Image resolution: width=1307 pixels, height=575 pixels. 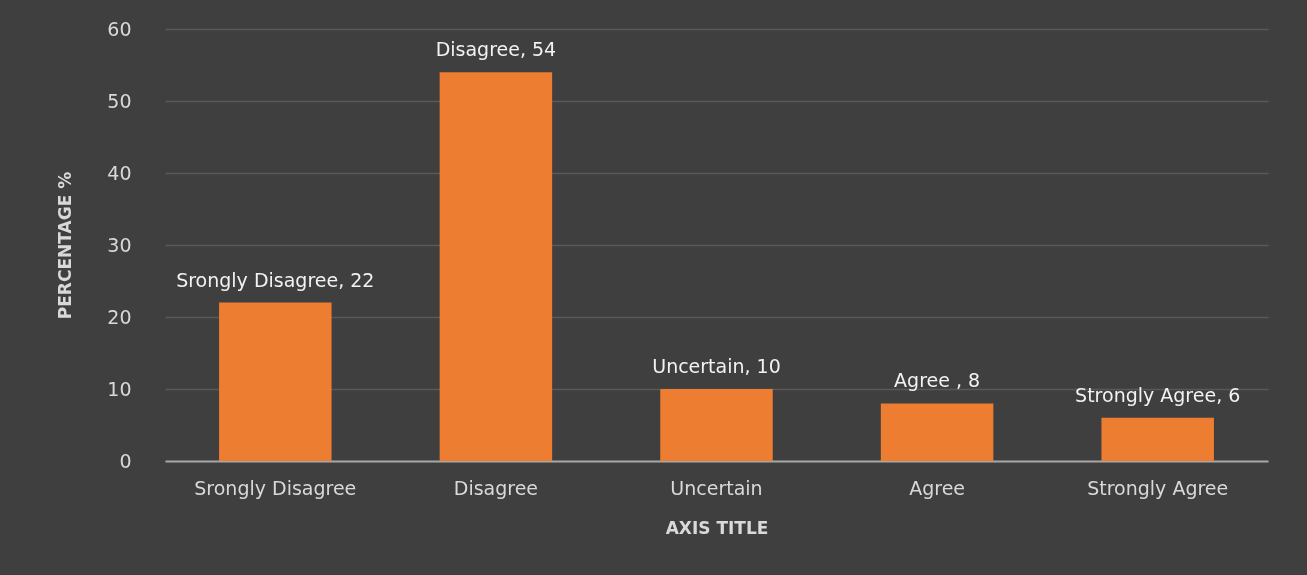 I want to click on x-tick-label: Disagree, so click(x=496, y=487).